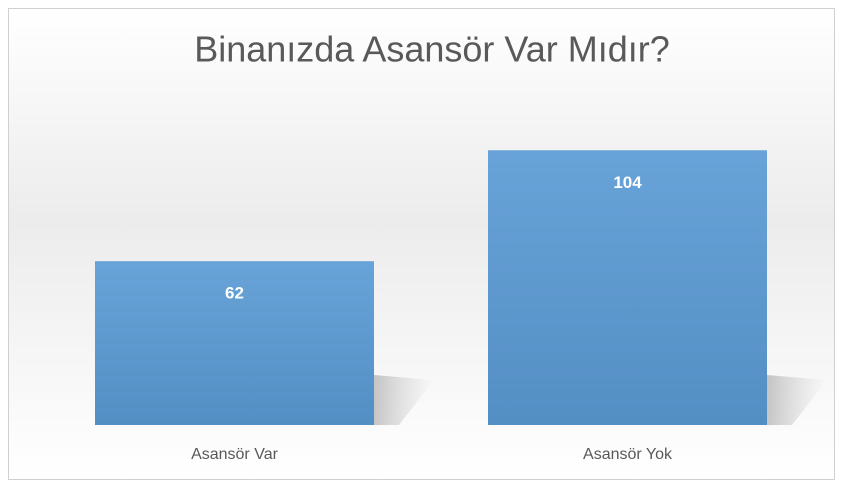  What do you see at coordinates (627, 182) in the screenshot?
I see `data-label: 104` at bounding box center [627, 182].